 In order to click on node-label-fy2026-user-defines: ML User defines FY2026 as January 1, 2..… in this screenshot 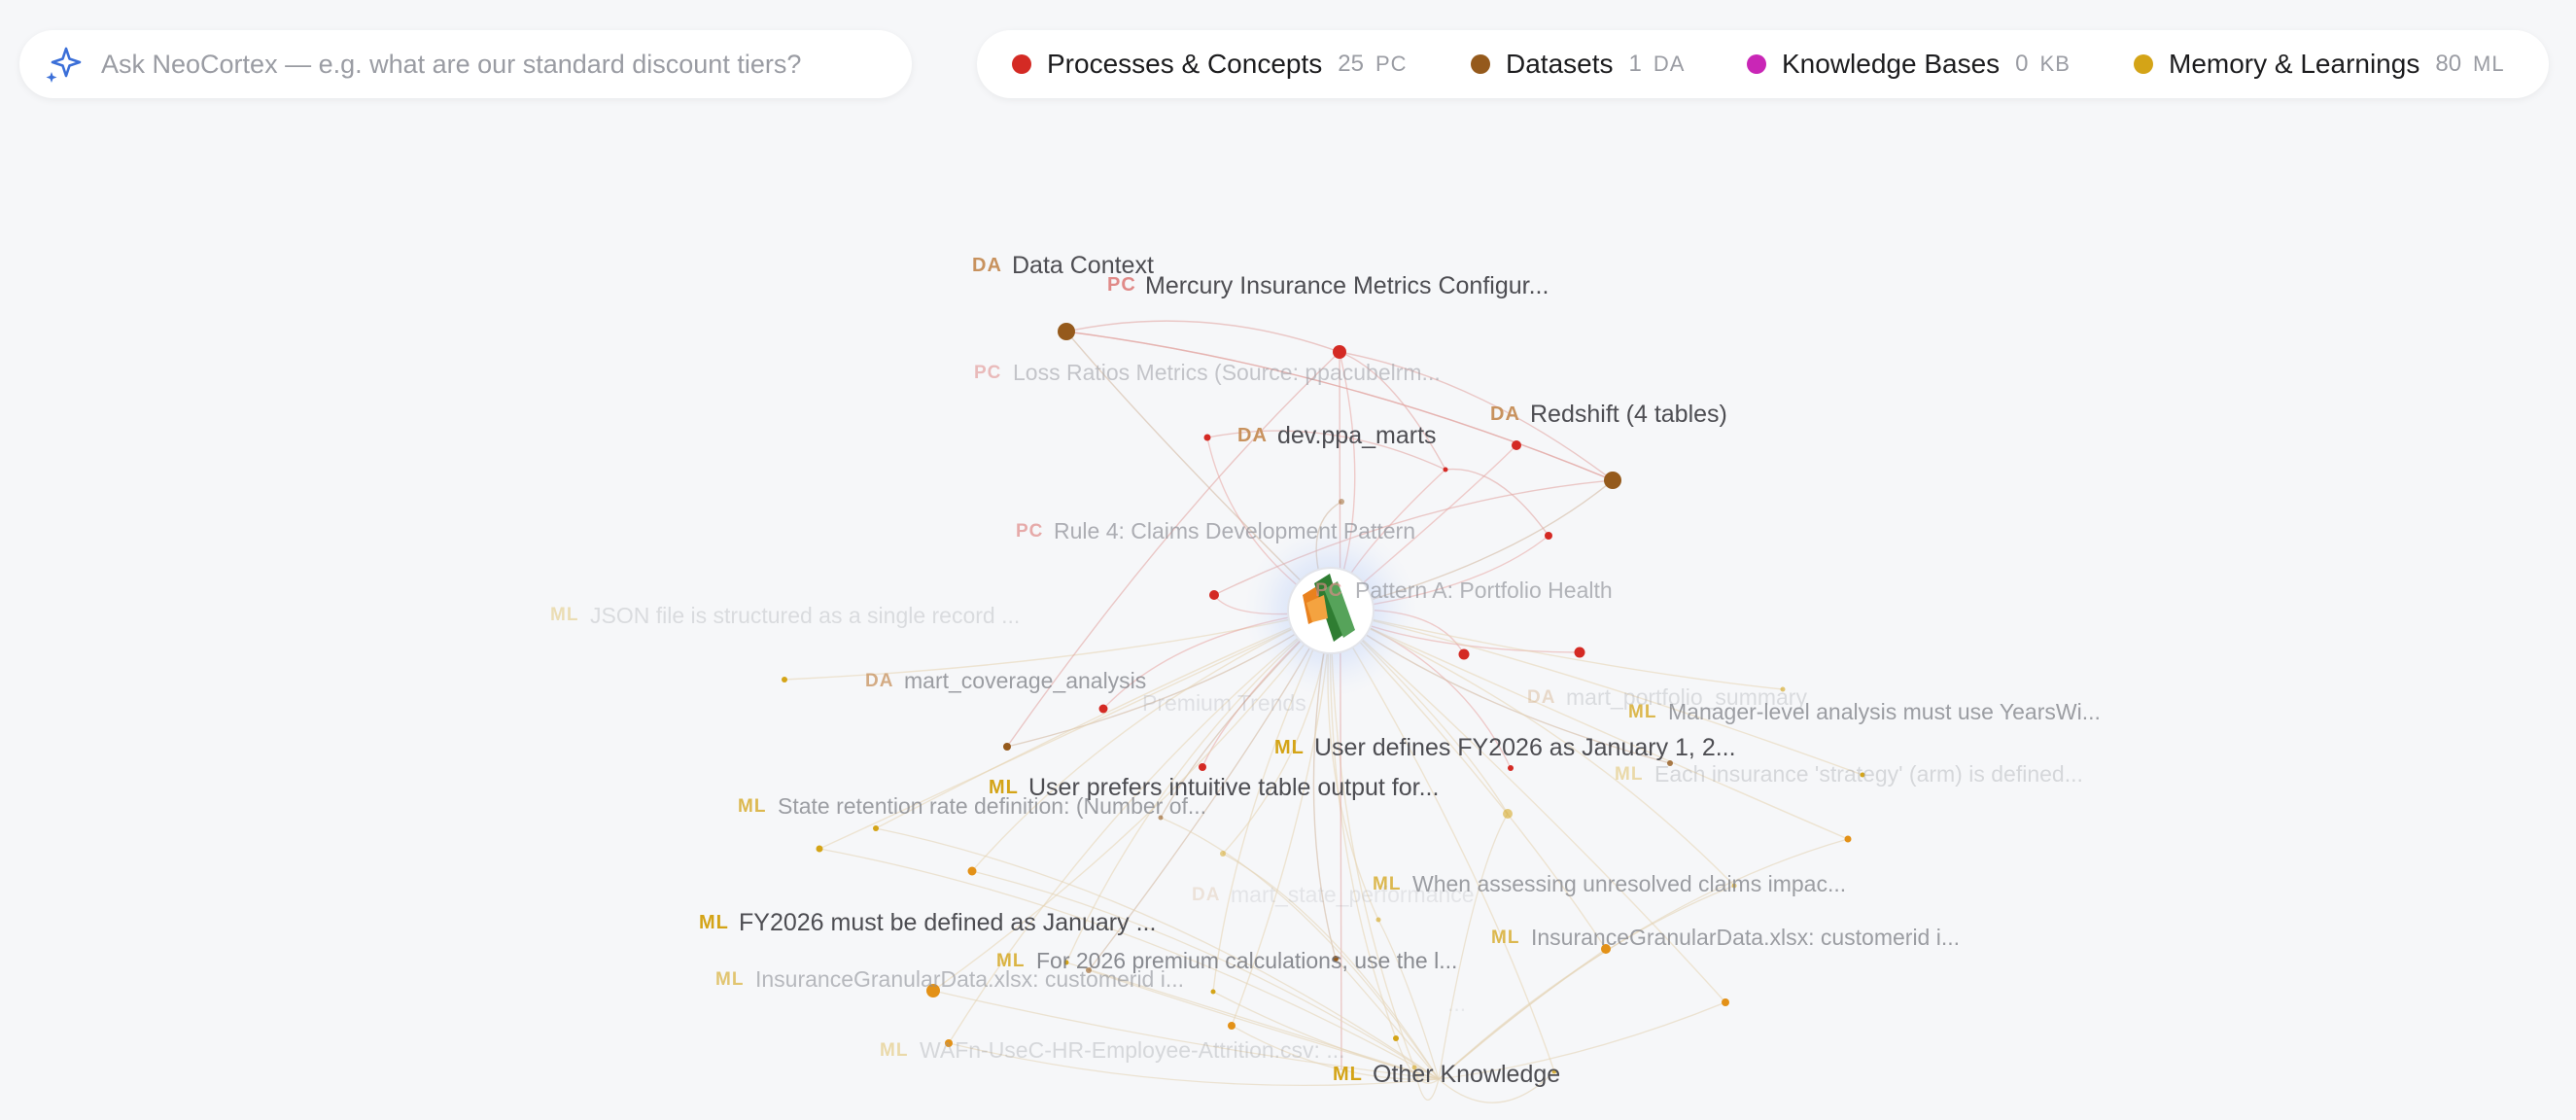, I will do `click(1505, 747)`.